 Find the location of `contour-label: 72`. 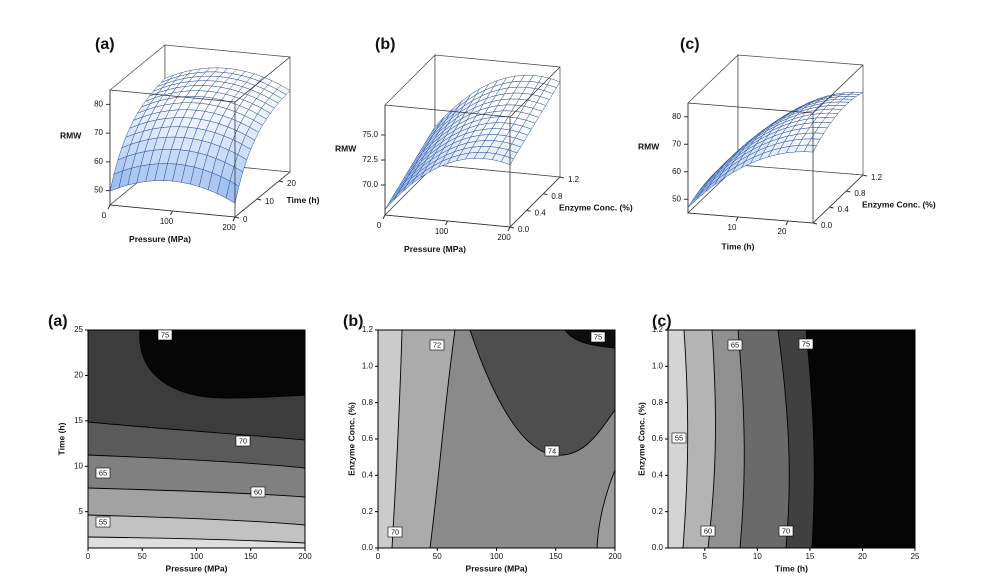

contour-label: 72 is located at coordinates (437, 344).